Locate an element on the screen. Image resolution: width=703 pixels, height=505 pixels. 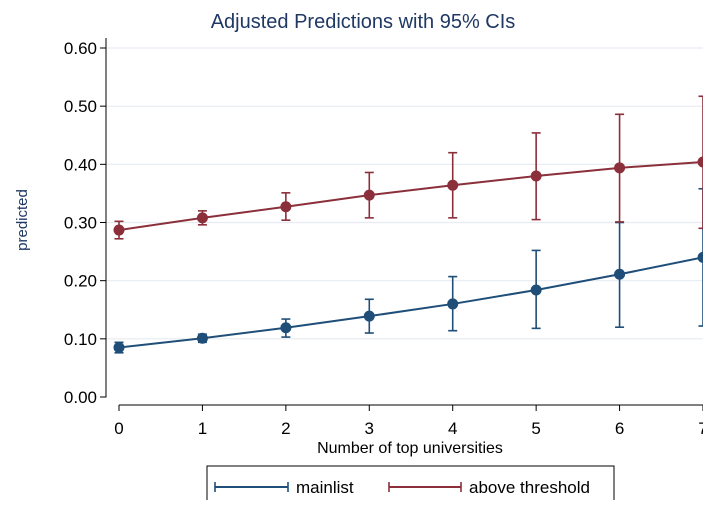
x-axis-label: Number of top universities is located at coordinates (410, 448).